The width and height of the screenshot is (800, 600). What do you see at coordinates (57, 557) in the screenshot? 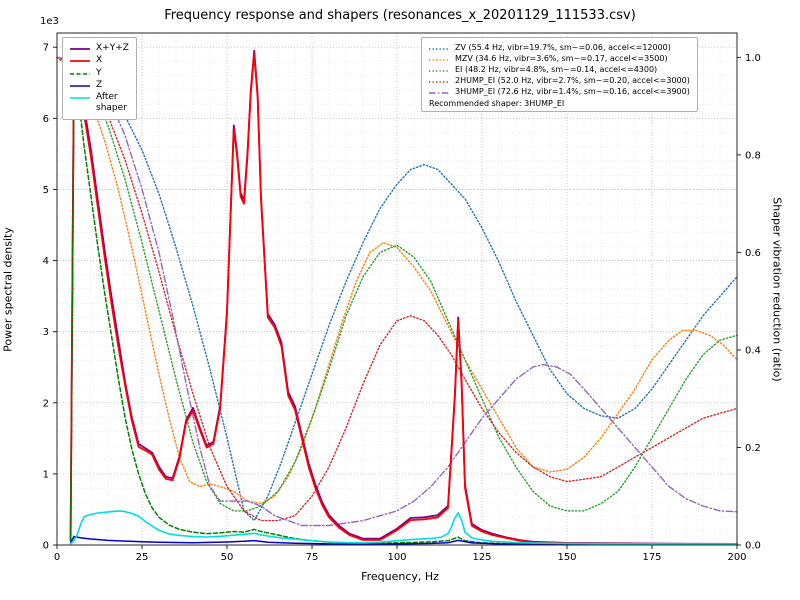
I see `x-tick-label: 0` at bounding box center [57, 557].